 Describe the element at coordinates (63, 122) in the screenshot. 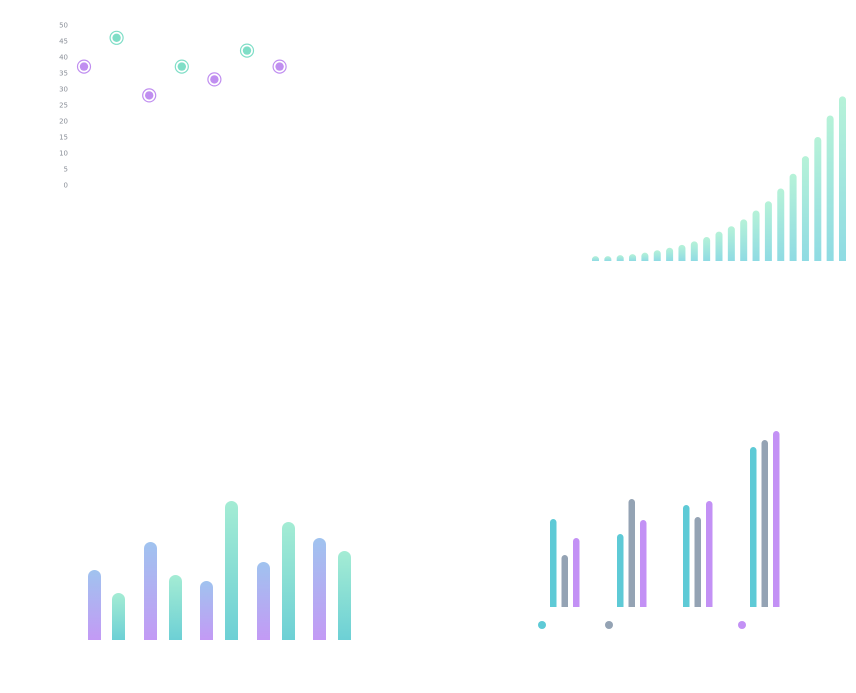

I see `y-tick-label: 20` at that location.